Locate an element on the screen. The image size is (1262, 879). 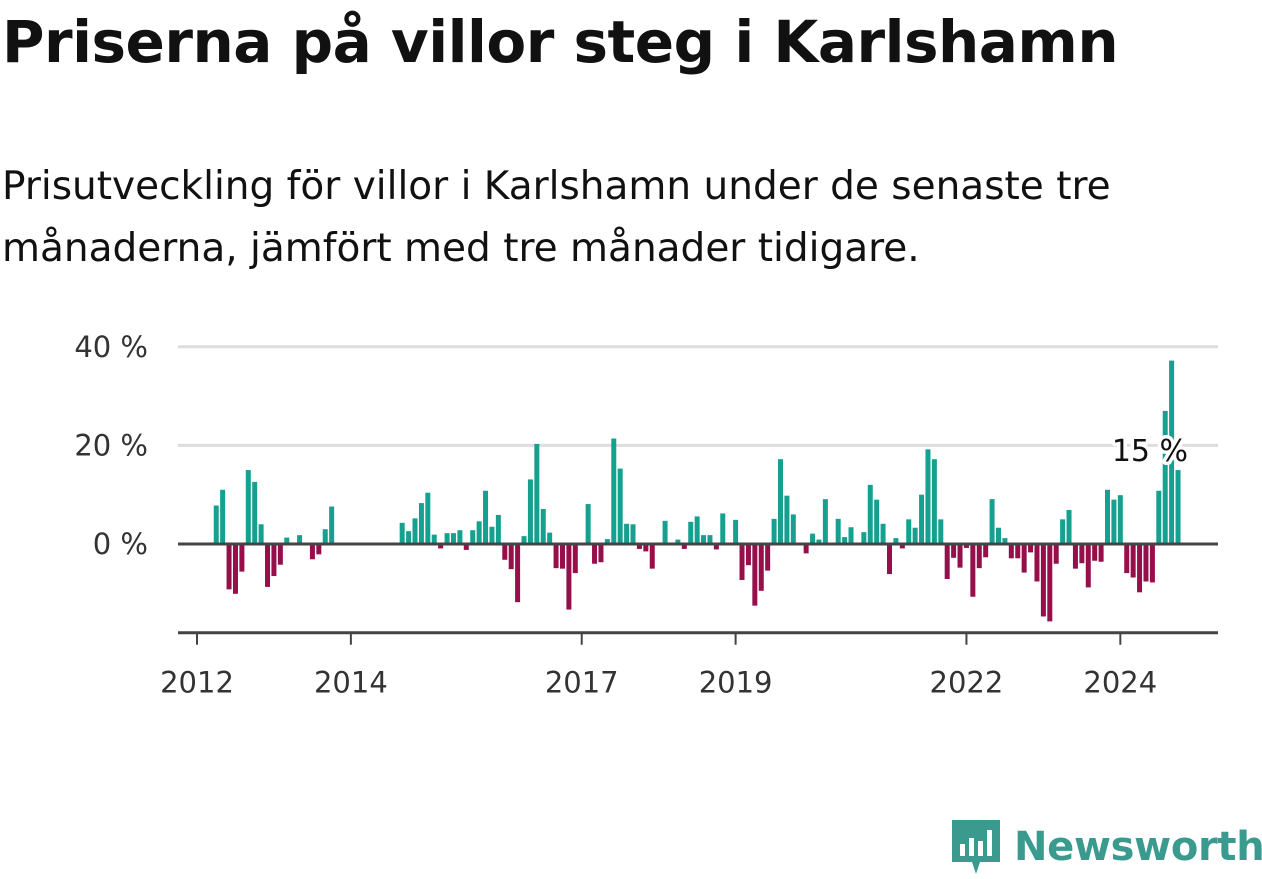
y-tick-label: 40 % is located at coordinates (111, 347).